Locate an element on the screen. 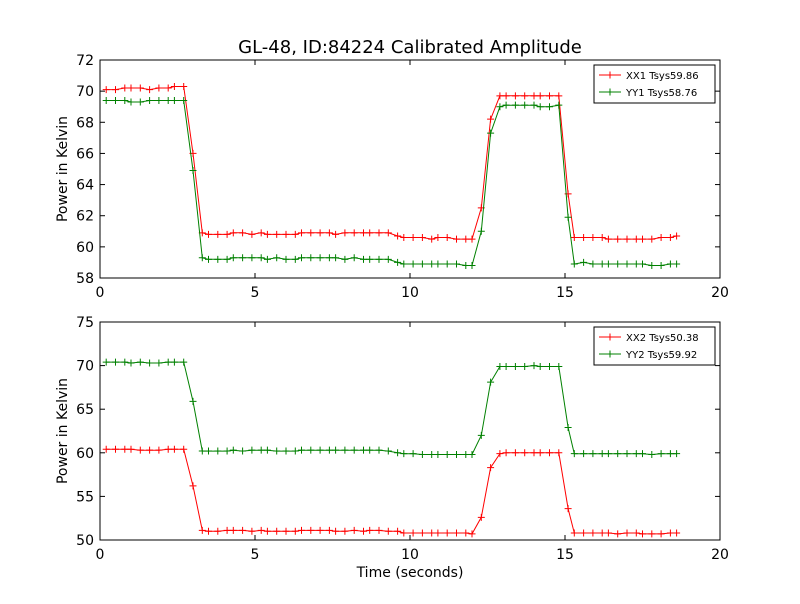 This screenshot has width=800, height=604. legend-entry: YY1 Tsys58.76 is located at coordinates (661, 93).